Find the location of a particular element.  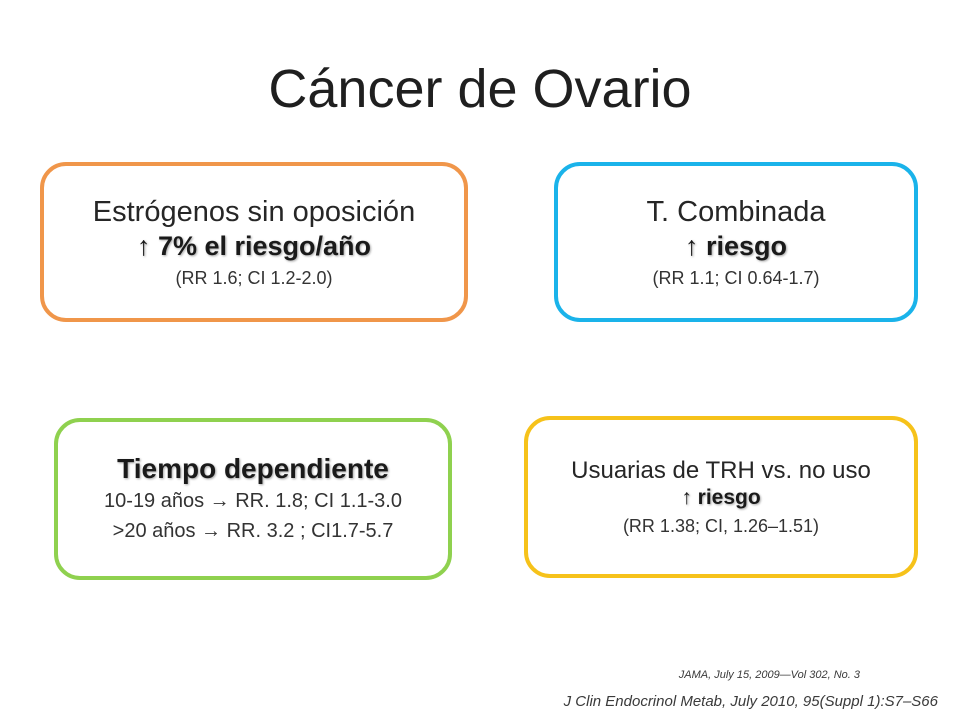

time-line-1: 10-19 años → RR. 1.8; CI 1.1-3.0 is located at coordinates (253, 500).